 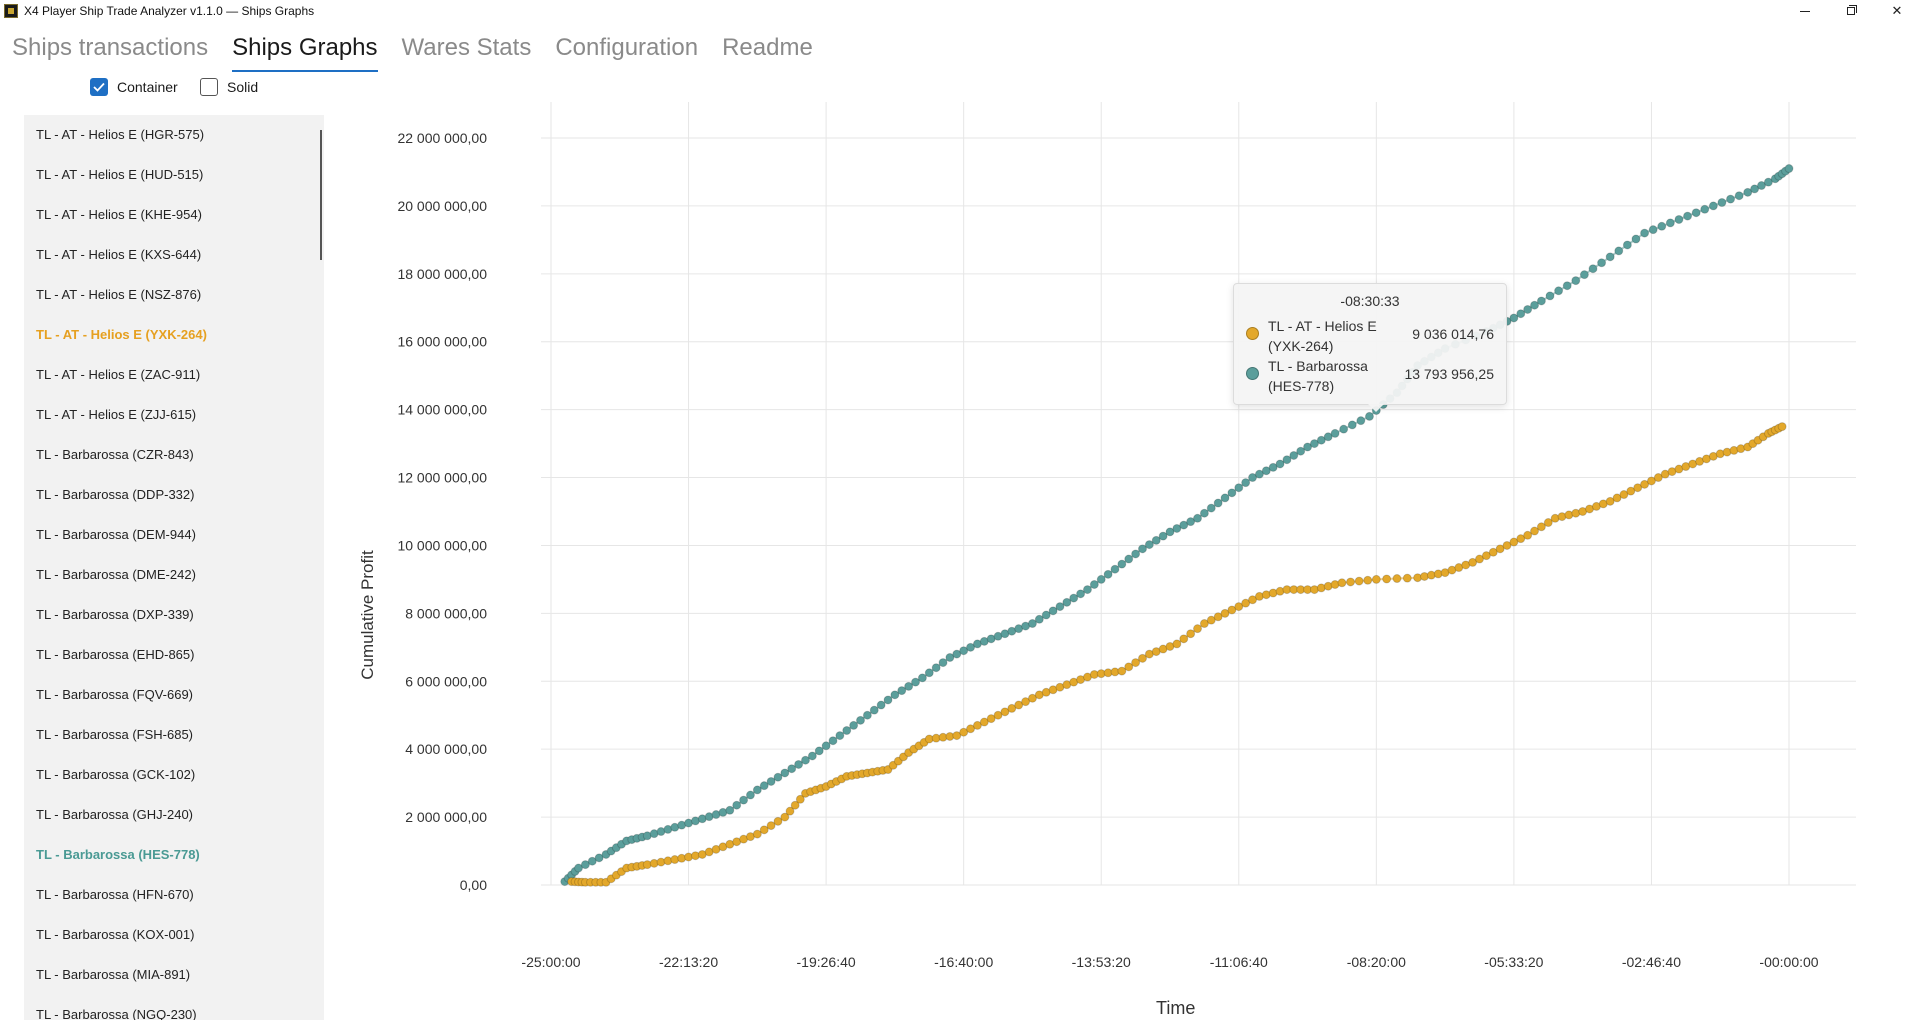 I want to click on ship-list-item: TL - Barbarossa (DME-242), so click(x=116, y=574).